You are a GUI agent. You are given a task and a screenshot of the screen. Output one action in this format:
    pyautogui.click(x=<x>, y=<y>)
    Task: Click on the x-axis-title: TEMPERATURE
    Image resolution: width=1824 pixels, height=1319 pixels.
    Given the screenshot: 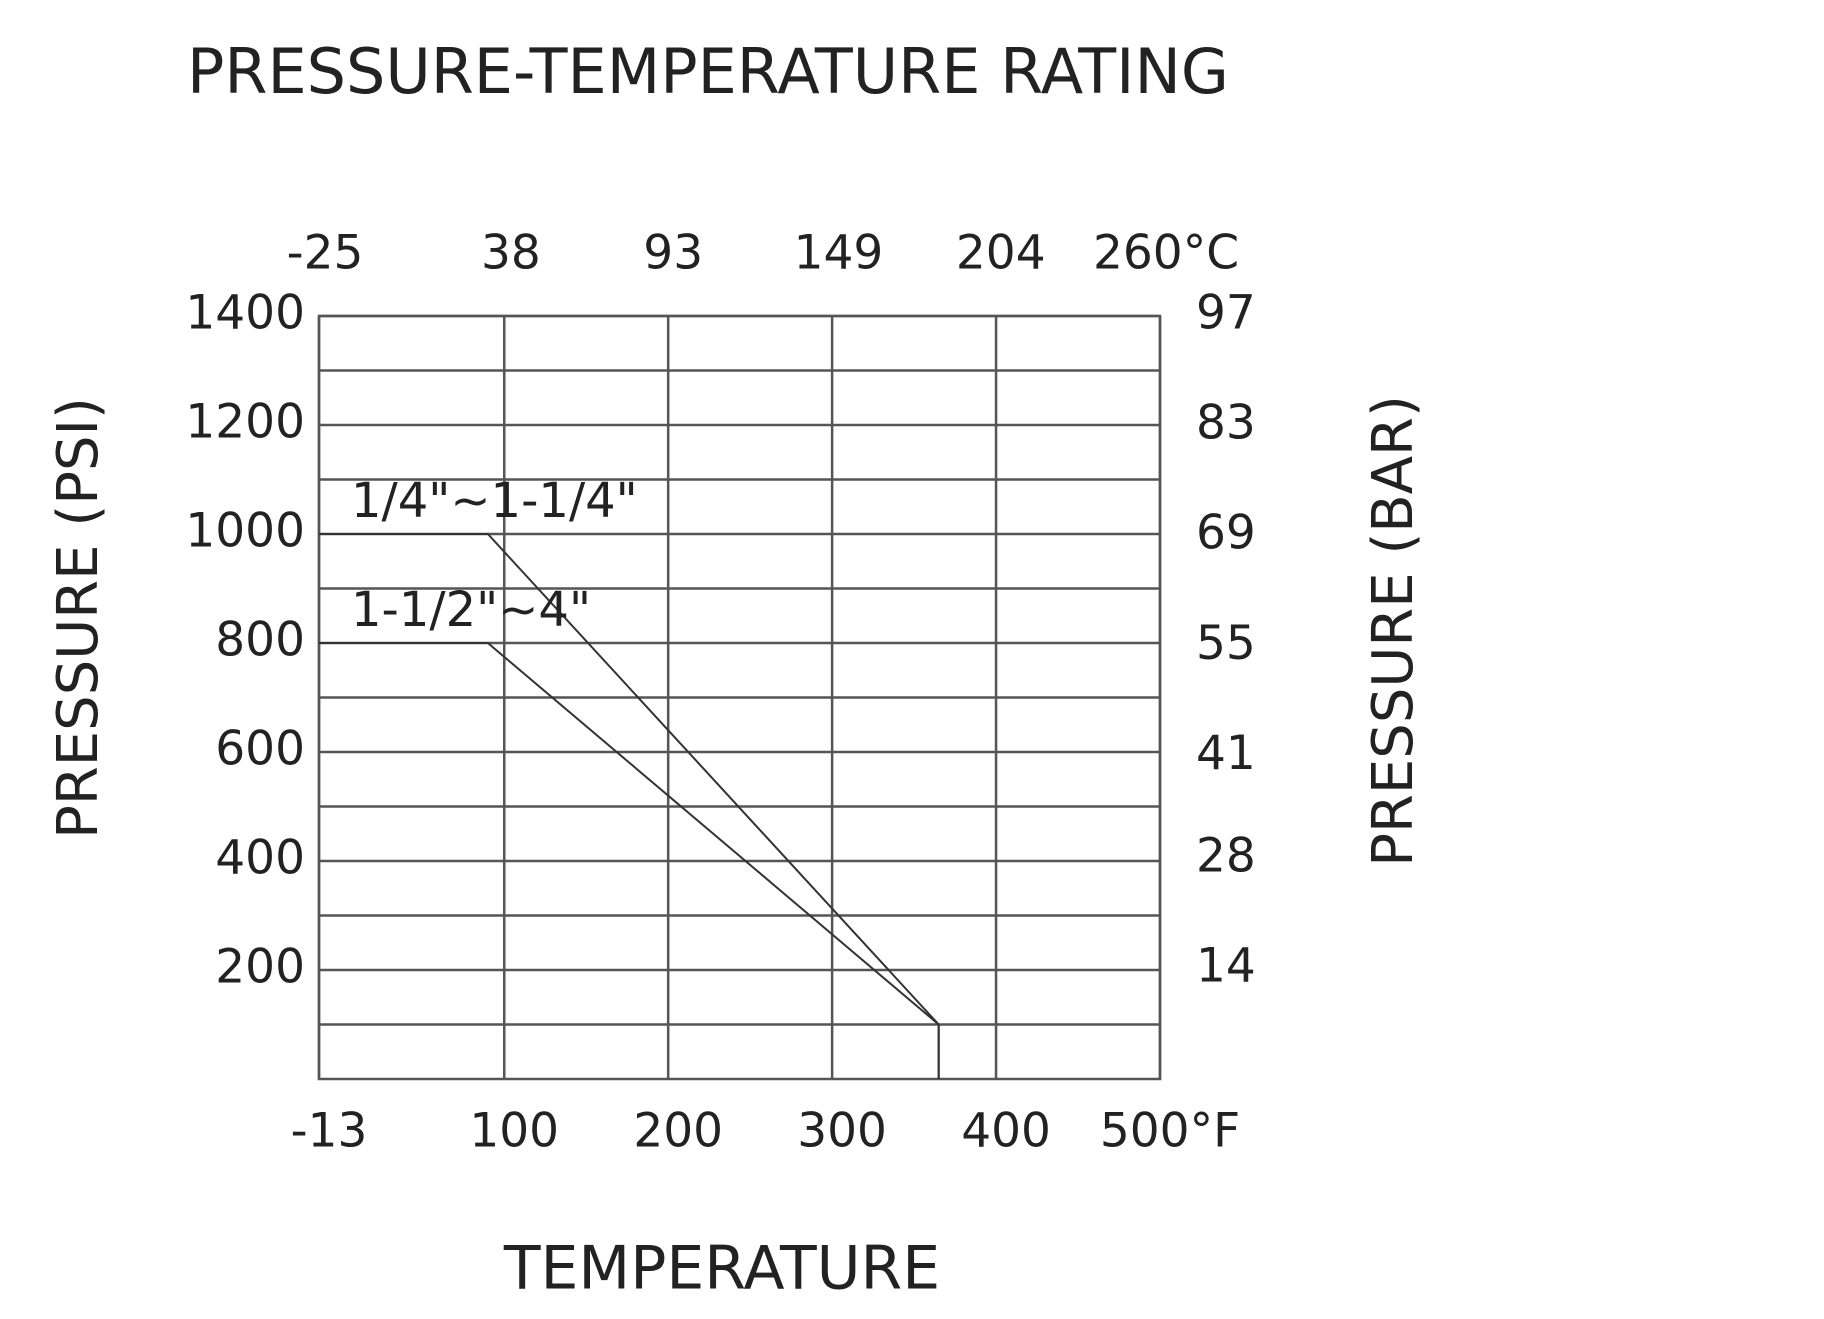 What is the action you would take?
    pyautogui.click(x=721, y=1269)
    